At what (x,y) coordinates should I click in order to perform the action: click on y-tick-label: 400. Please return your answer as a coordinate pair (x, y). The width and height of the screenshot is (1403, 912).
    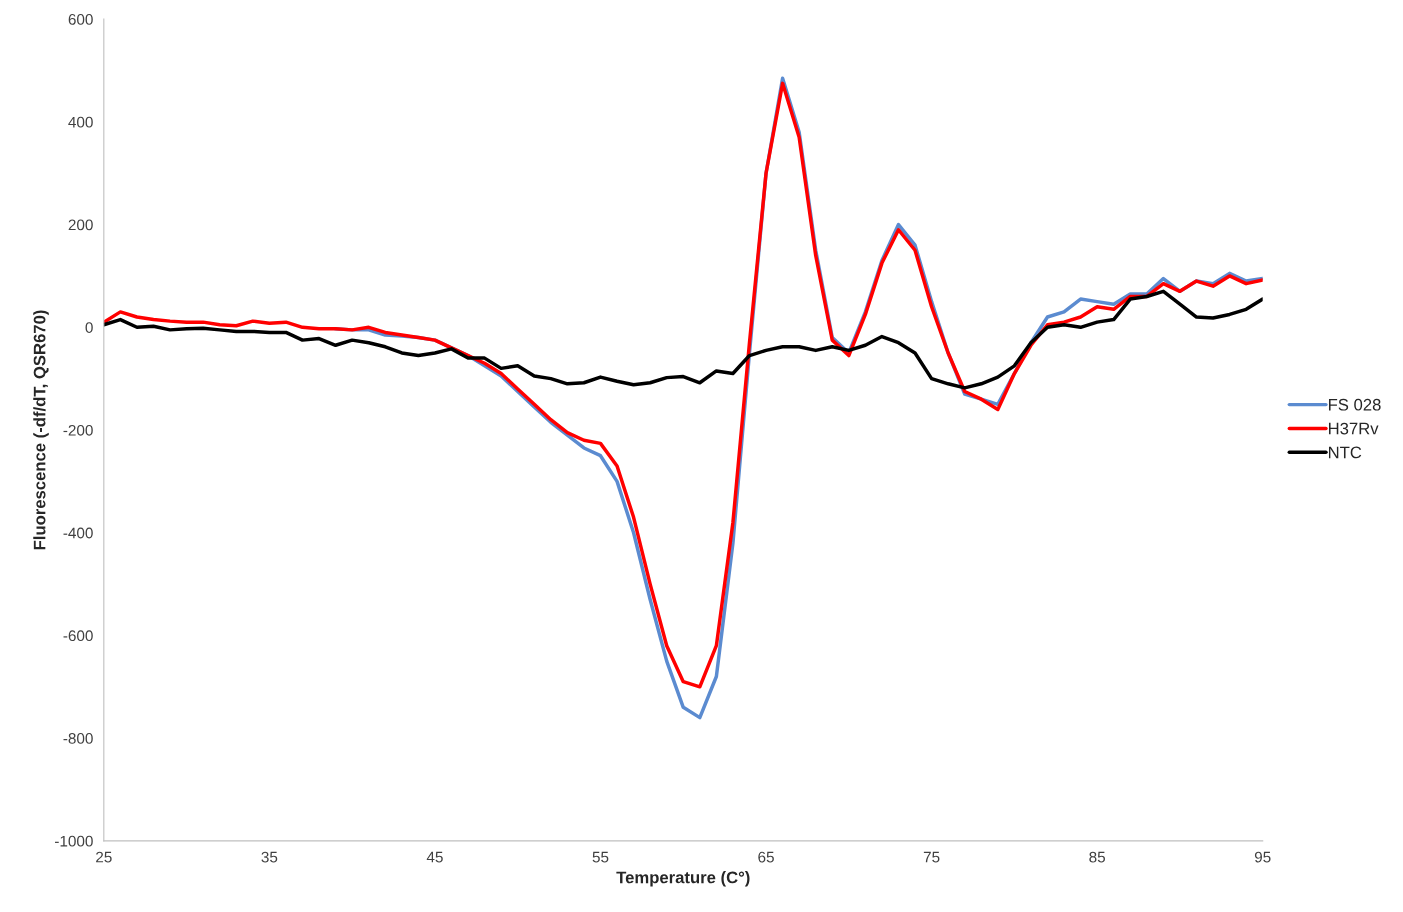
    Looking at the image, I should click on (80, 122).